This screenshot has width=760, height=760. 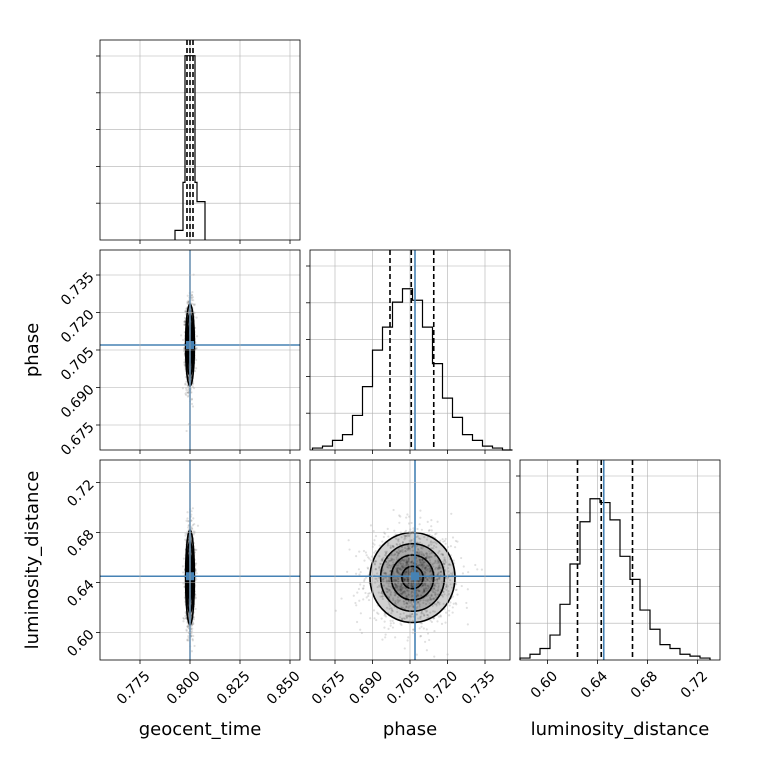 What do you see at coordinates (200, 729) in the screenshot?
I see `x-axis-label-geocent-time: geocent_time` at bounding box center [200, 729].